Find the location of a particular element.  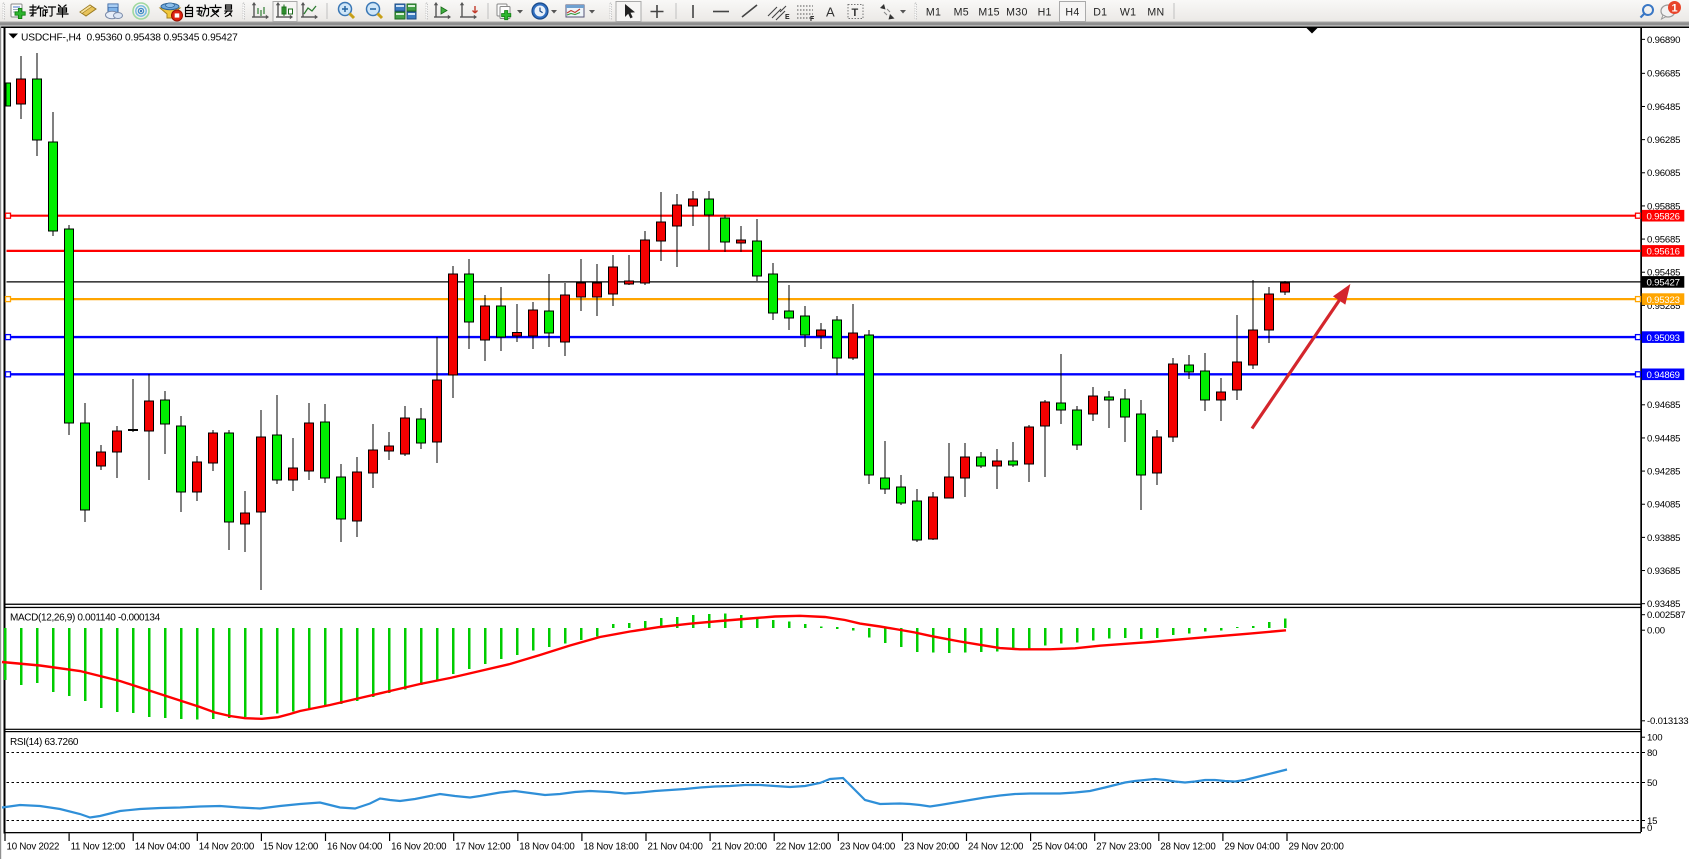

svg-text: 0.002587 is located at coordinates (1666, 615).